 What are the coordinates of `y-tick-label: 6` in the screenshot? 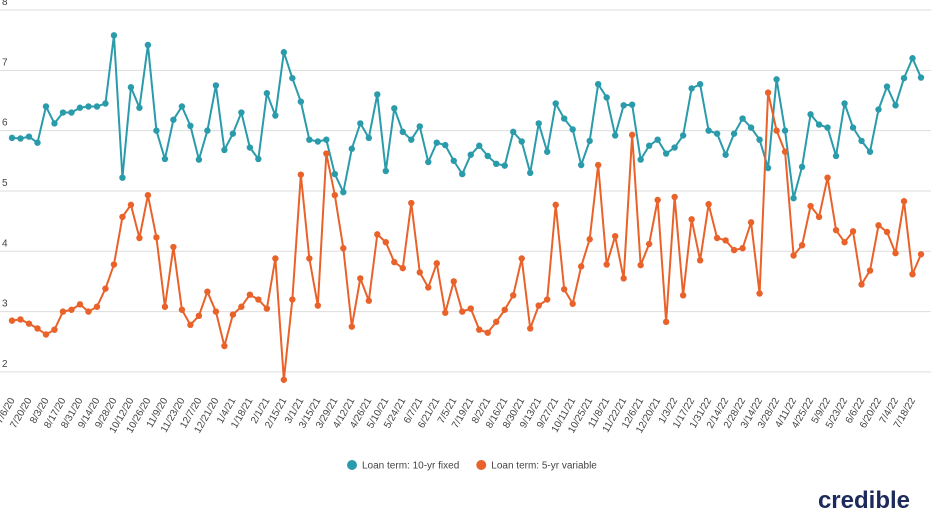 It's located at (5, 123).